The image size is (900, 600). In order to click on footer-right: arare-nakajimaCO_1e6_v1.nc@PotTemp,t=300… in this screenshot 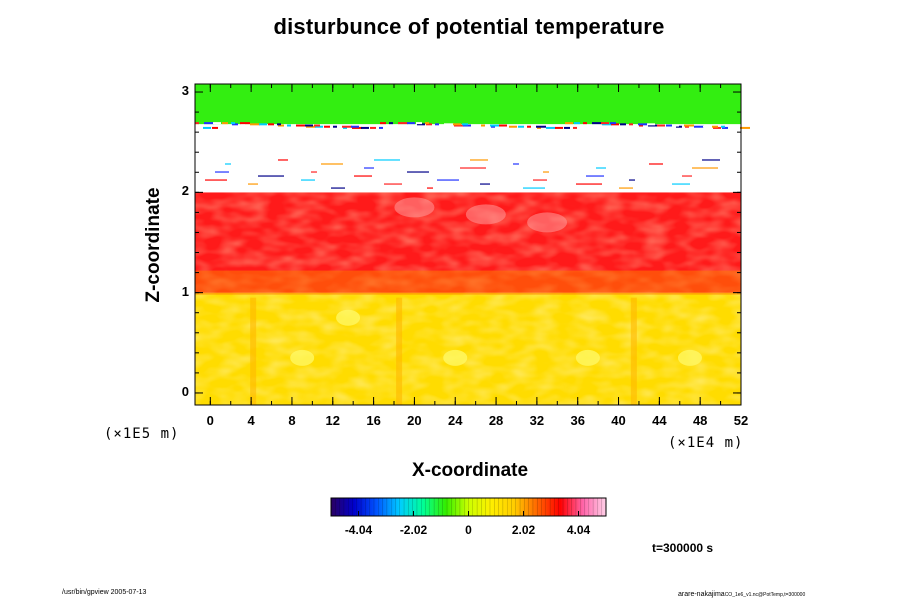, I will do `click(741, 594)`.